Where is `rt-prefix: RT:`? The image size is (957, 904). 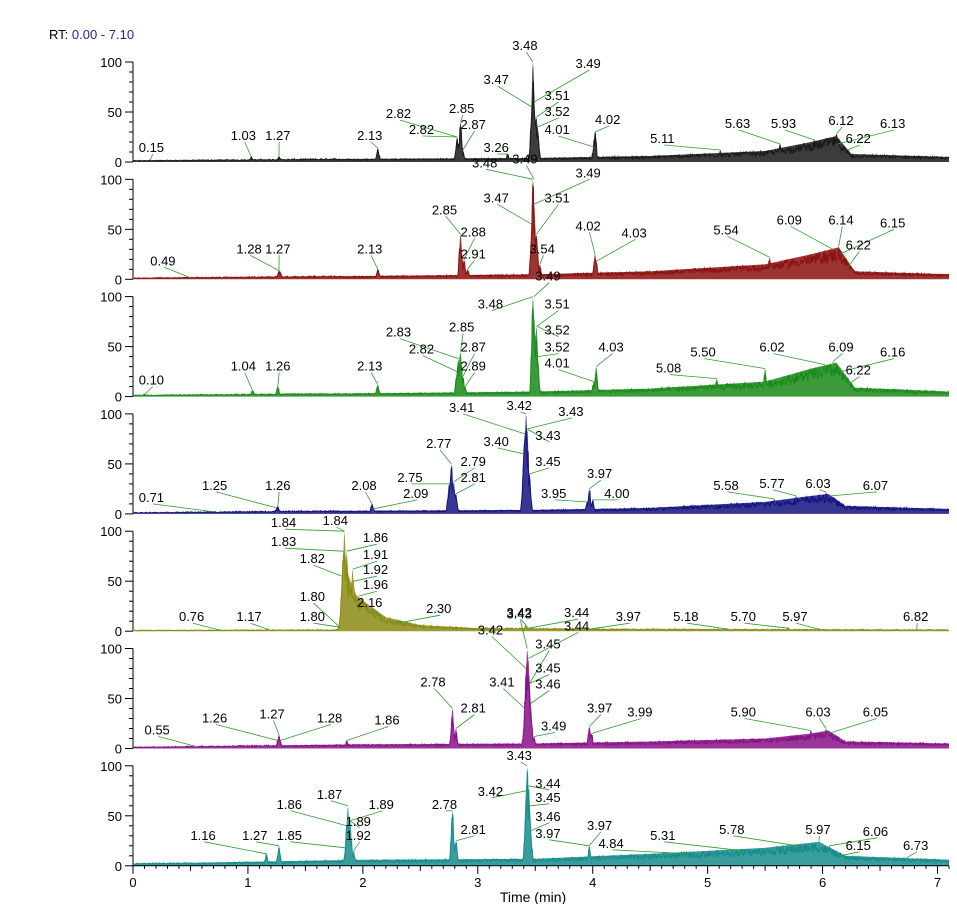 rt-prefix: RT: is located at coordinates (59, 34).